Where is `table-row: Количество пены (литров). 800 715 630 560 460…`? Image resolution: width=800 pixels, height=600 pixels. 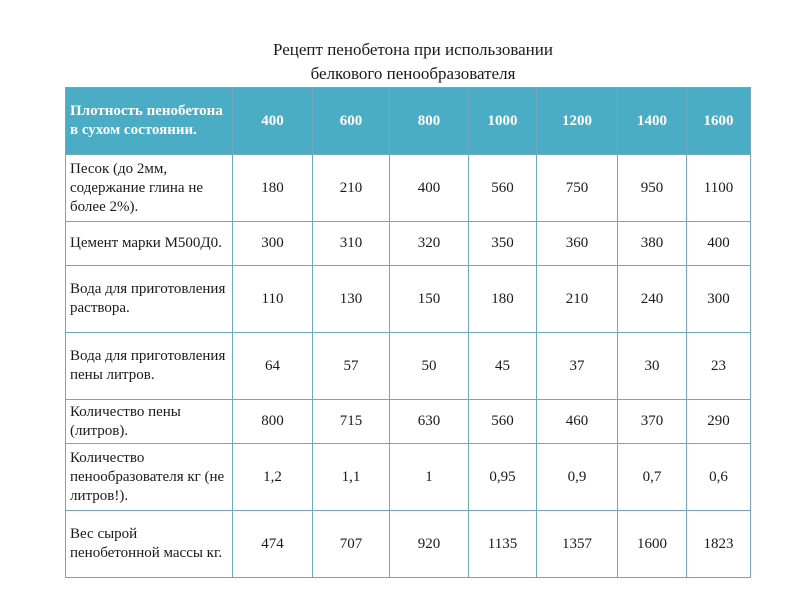 table-row: Количество пены (литров). 800 715 630 560 460… is located at coordinates (408, 421).